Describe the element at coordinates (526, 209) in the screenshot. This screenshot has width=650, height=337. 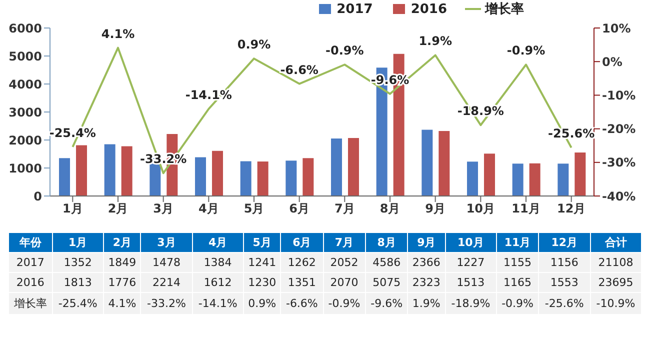
I see `x-tick-label: 11月` at that location.